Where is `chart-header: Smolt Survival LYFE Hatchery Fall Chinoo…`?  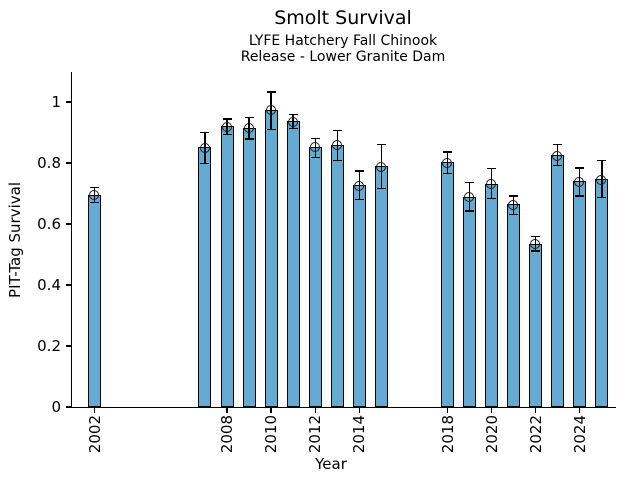
chart-header: Smolt Survival LYFE Hatchery Fall Chinoo… is located at coordinates (343, 36).